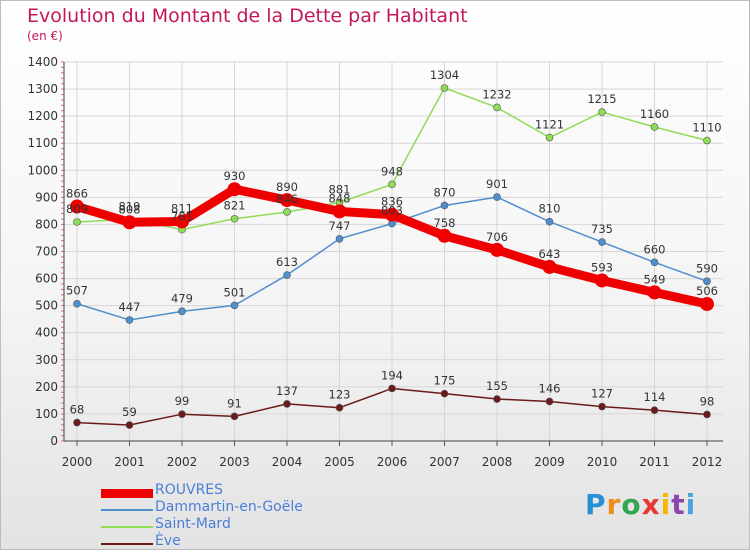 This screenshot has height=552, width=750. I want to click on data-label: 836, so click(392, 202).